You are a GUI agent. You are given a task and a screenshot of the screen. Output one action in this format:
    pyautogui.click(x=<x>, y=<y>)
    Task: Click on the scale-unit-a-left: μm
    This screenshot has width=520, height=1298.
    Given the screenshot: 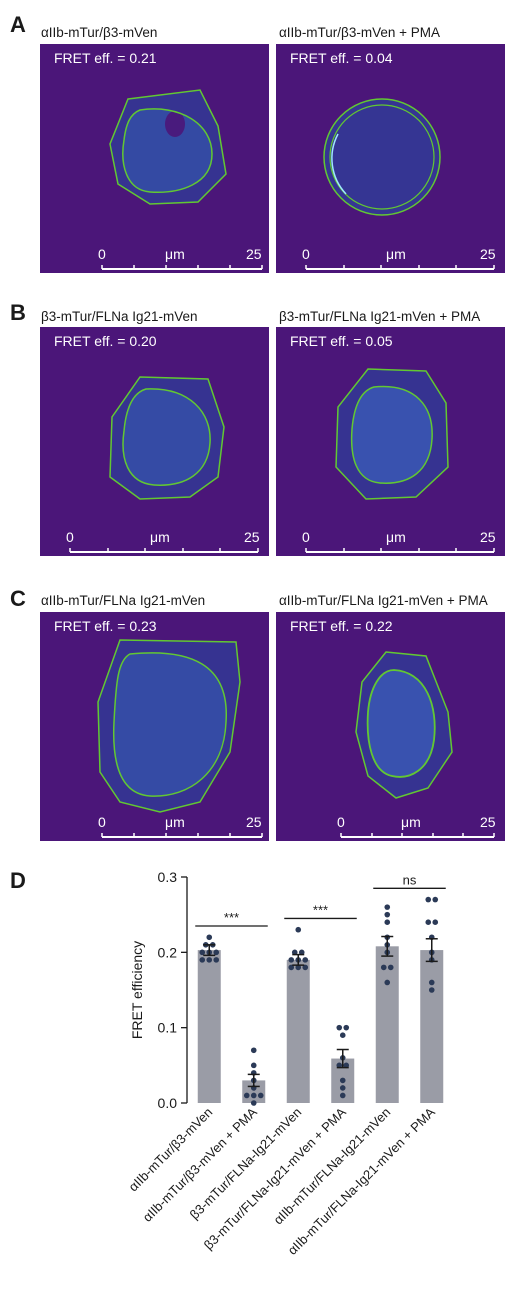 What is the action you would take?
    pyautogui.click(x=175, y=254)
    